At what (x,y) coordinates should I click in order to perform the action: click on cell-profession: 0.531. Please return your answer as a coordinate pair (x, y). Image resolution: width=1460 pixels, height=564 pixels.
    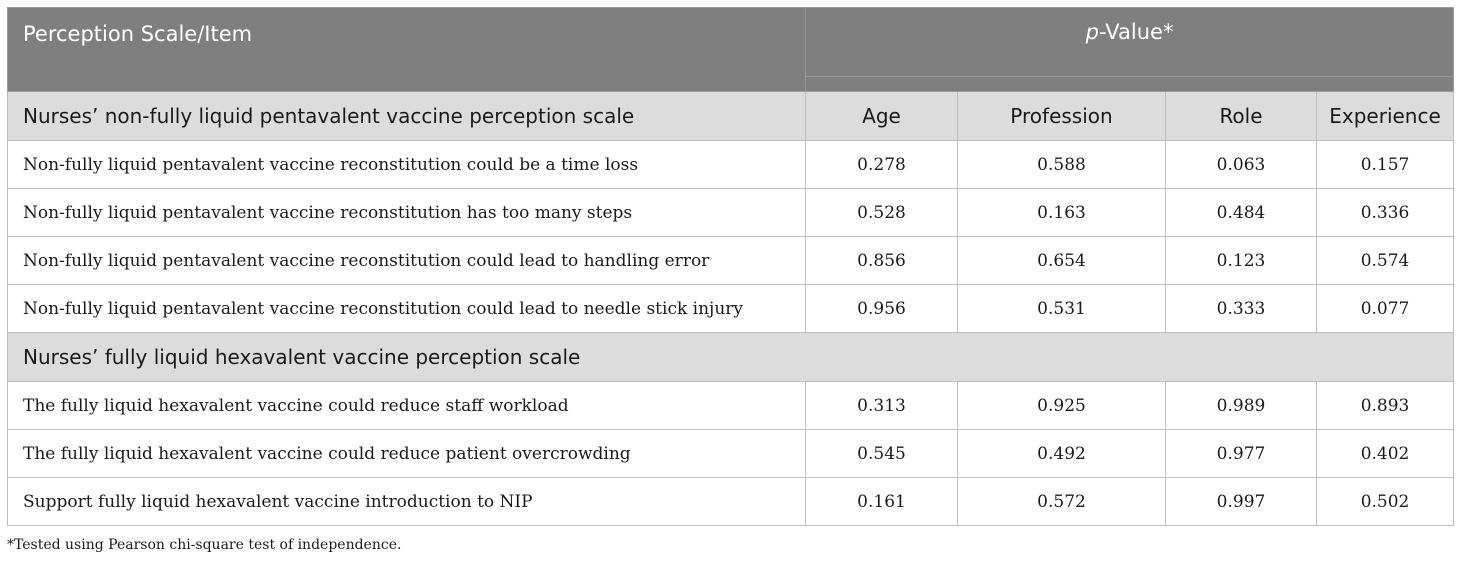
    Looking at the image, I should click on (1061, 308).